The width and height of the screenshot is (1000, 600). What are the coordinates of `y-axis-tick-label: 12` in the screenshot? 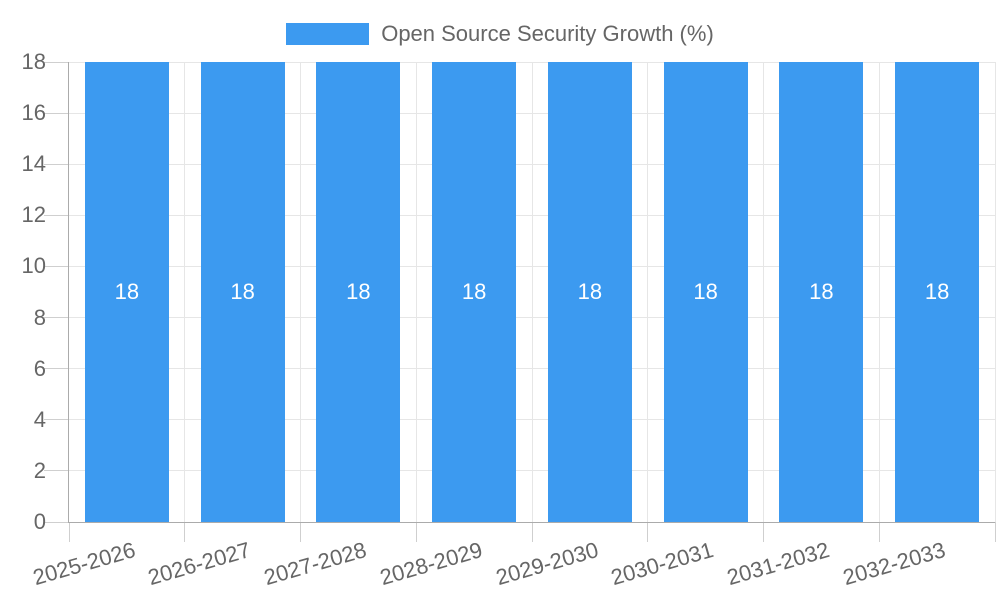 It's located at (33, 215).